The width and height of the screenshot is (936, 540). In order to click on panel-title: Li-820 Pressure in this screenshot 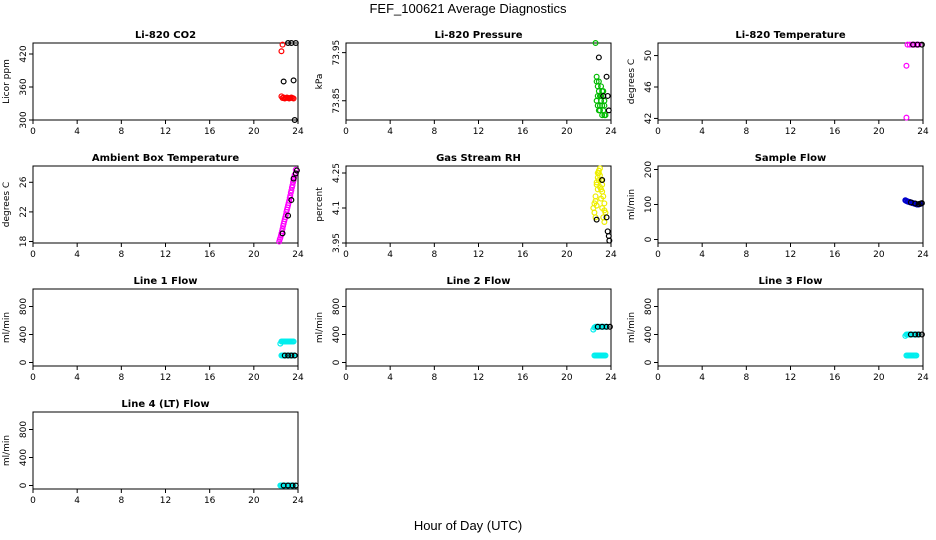, I will do `click(478, 35)`.